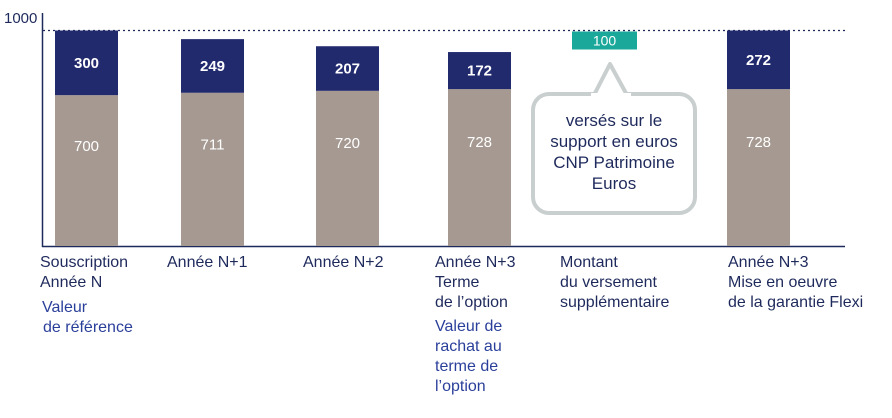  What do you see at coordinates (468, 346) in the screenshot?
I see `category-sub-label-line: rachat au` at bounding box center [468, 346].